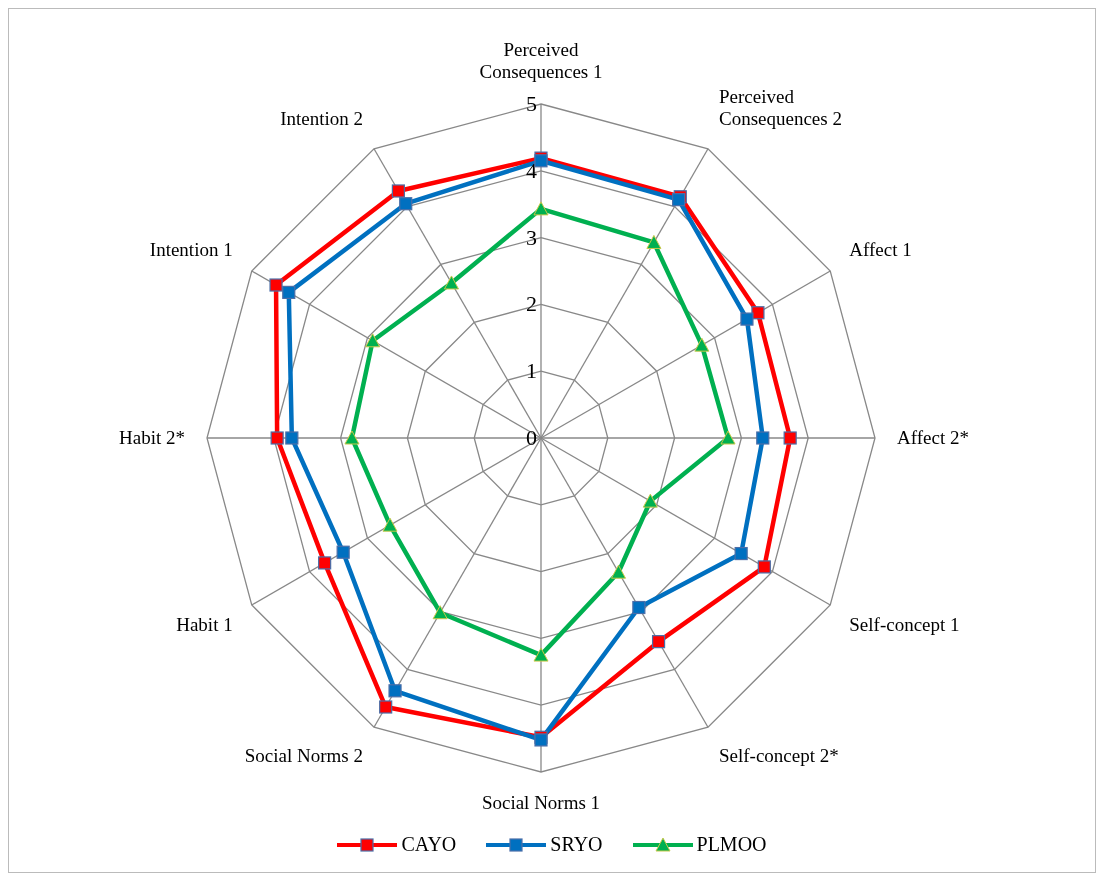 The width and height of the screenshot is (1102, 879). Describe the element at coordinates (531, 437) in the screenshot. I see `y-tick-label: 0` at that location.